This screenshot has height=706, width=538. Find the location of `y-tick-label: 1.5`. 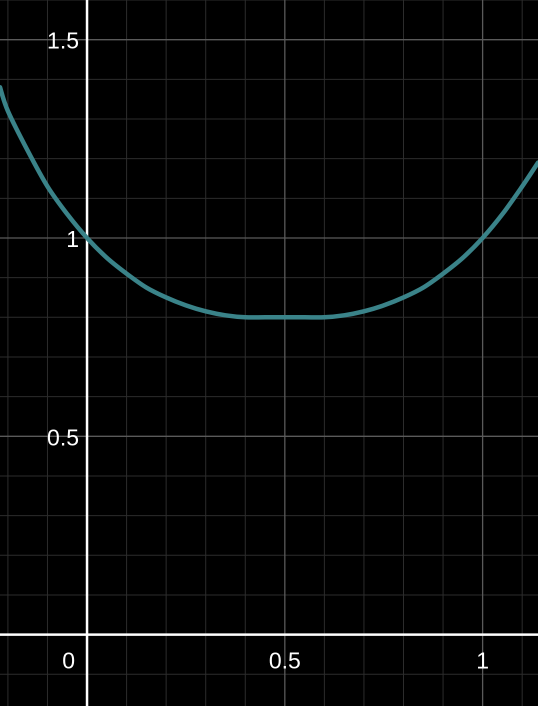

y-tick-label: 1.5 is located at coordinates (63, 41).